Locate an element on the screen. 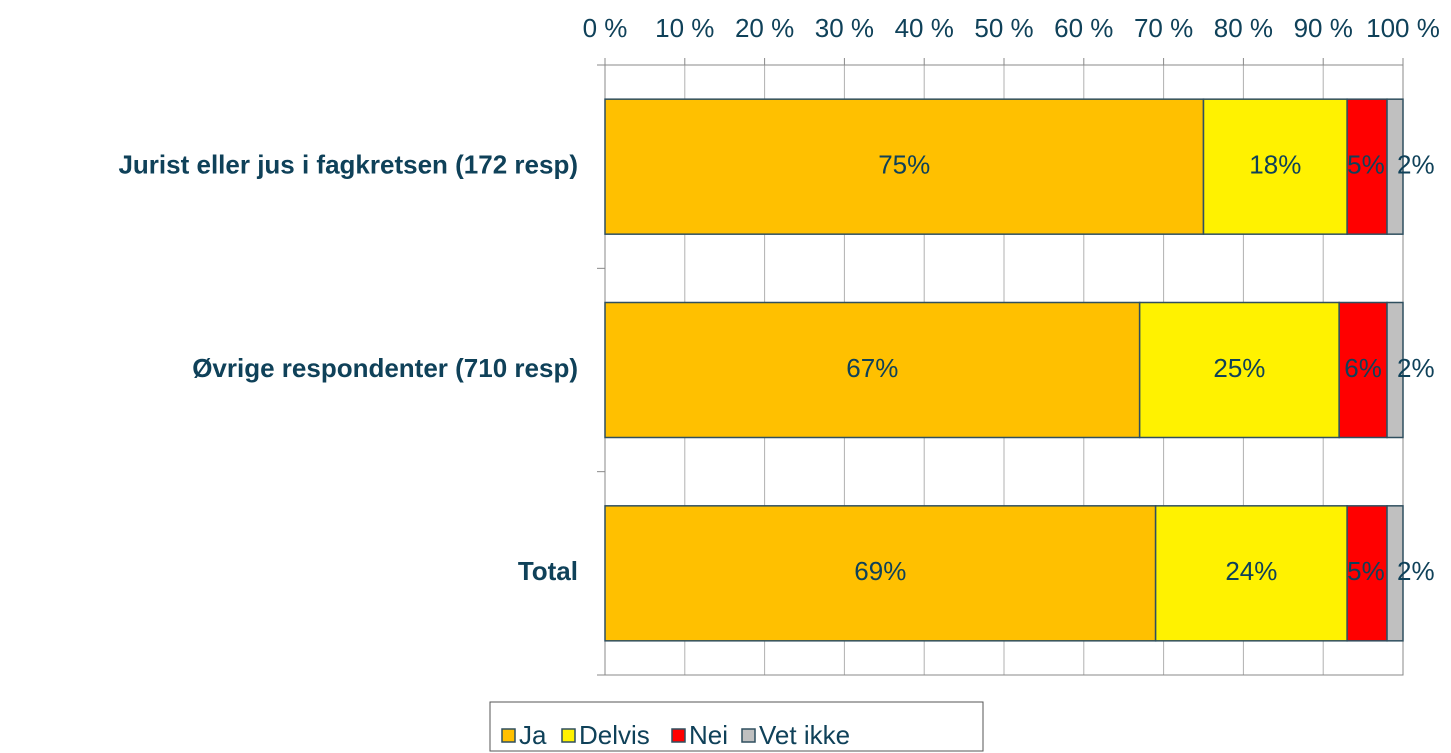 Image resolution: width=1451 pixels, height=753 pixels. category-label: Øvrige respondenter (710 resp) is located at coordinates (385, 368).